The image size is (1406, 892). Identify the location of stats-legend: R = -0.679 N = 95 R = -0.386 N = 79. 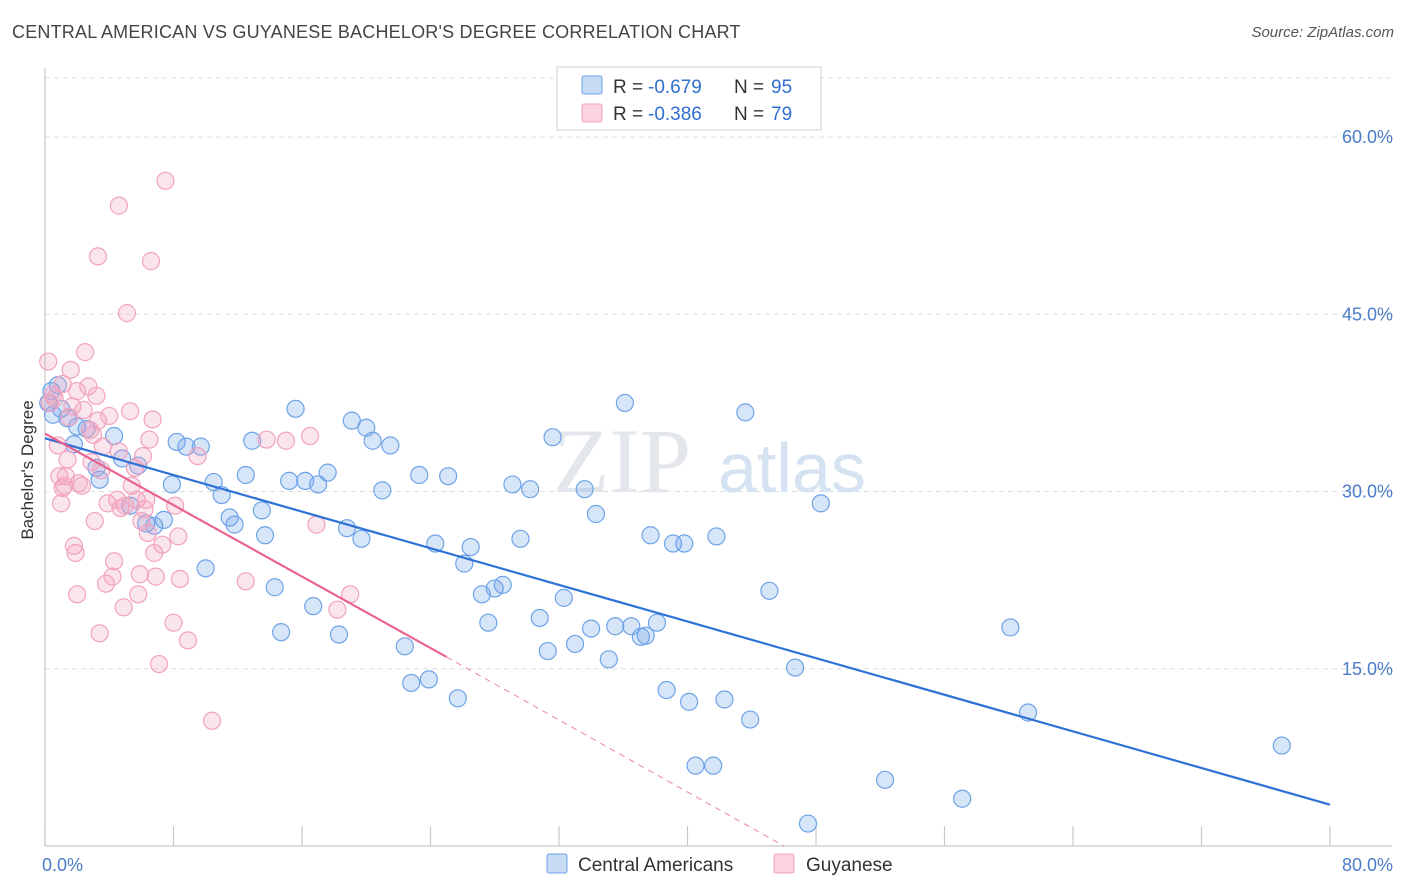
(689, 98).